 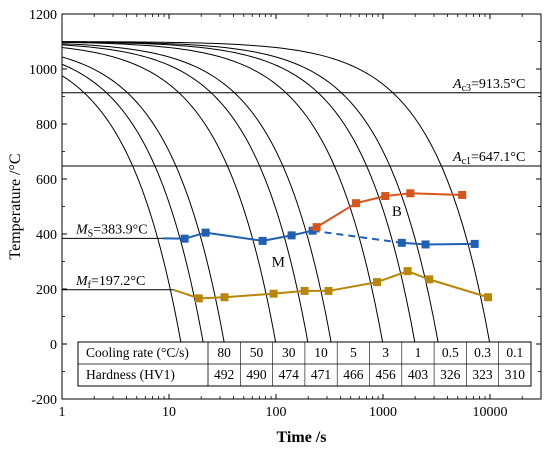 What do you see at coordinates (46, 290) in the screenshot?
I see `y-tick-label: 200` at bounding box center [46, 290].